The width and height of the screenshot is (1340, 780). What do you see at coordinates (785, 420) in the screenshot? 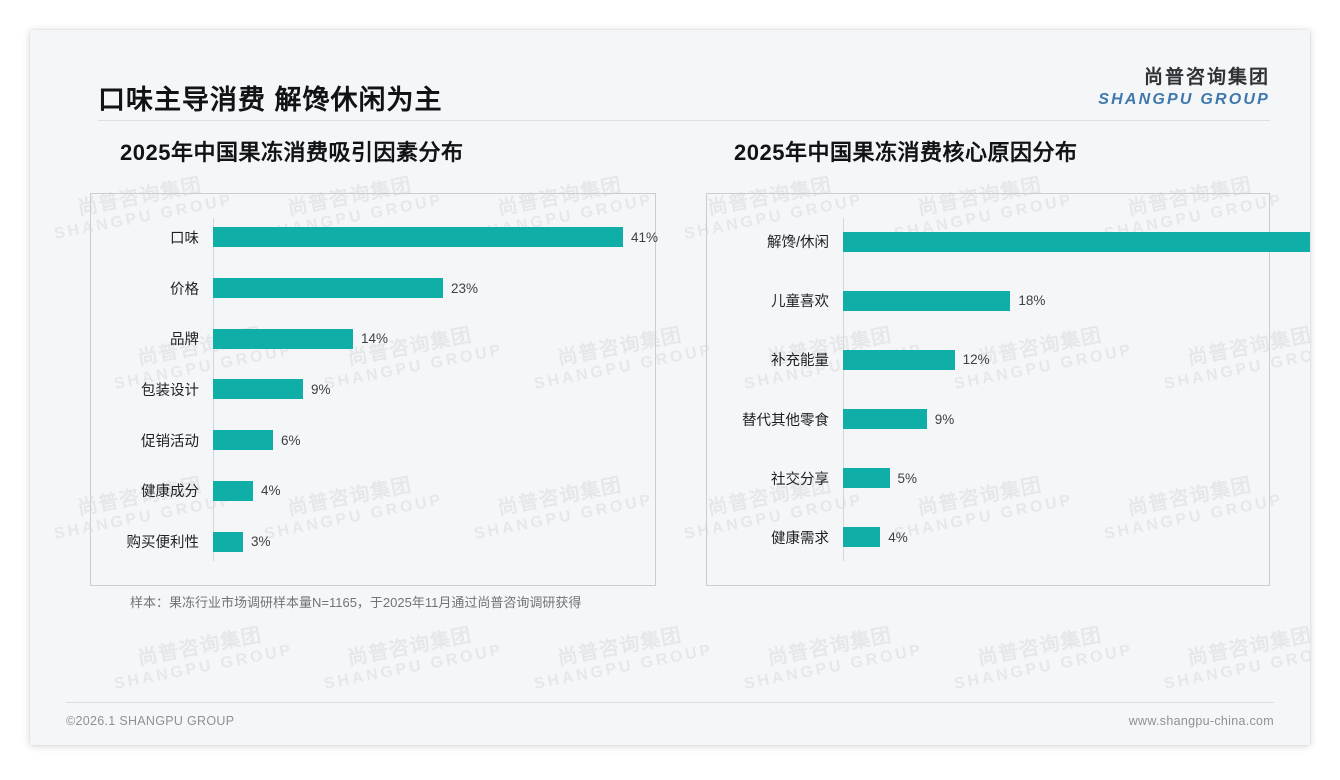
I see `bar-category-label: 替代其他零食` at bounding box center [785, 420].